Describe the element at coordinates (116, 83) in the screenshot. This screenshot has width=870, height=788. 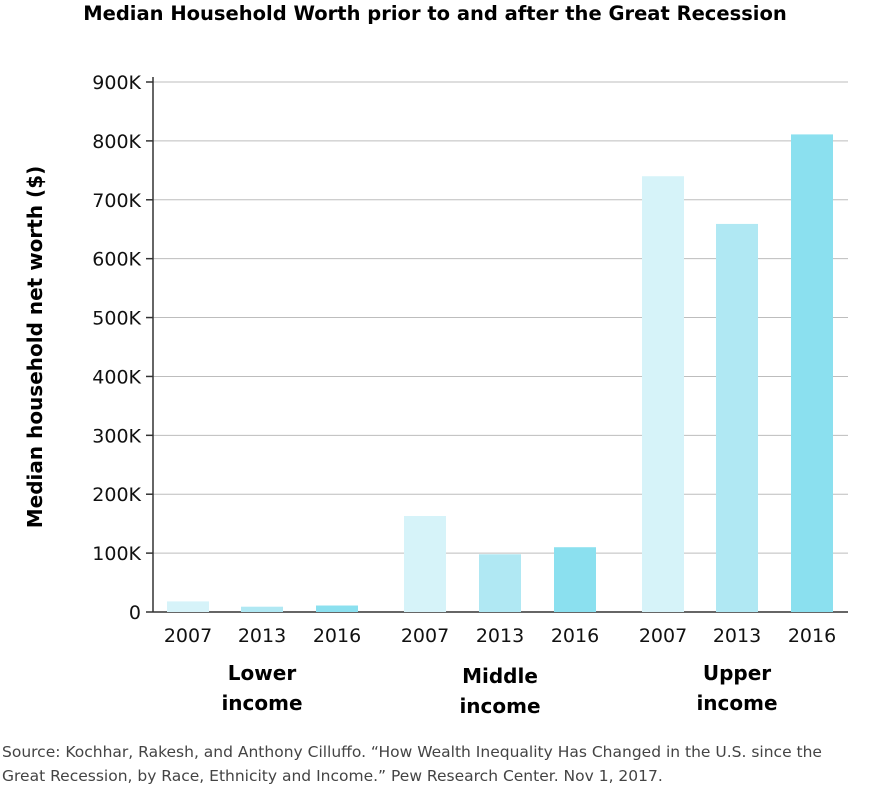
I see `y-tick-label: 900K` at that location.